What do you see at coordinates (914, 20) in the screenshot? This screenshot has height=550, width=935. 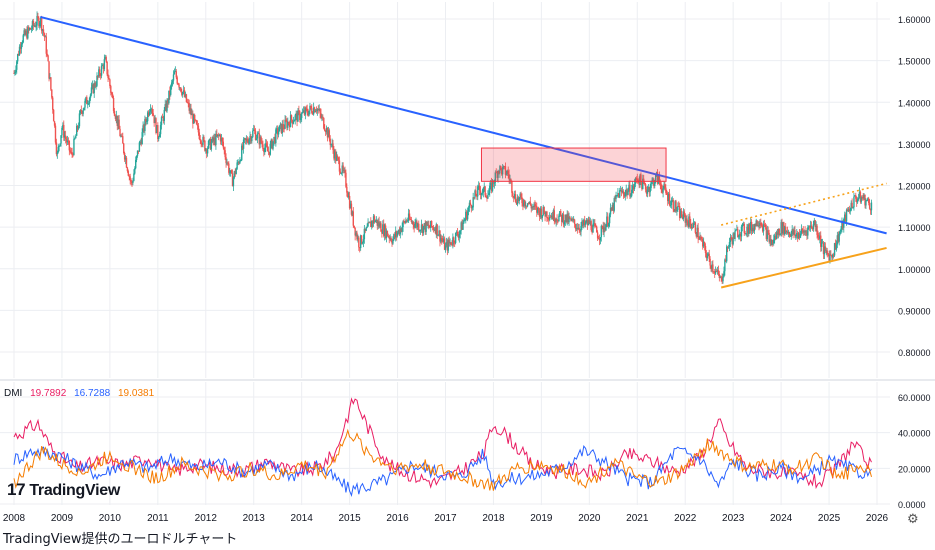 I see `price-tick-label: 1.60000` at bounding box center [914, 20].